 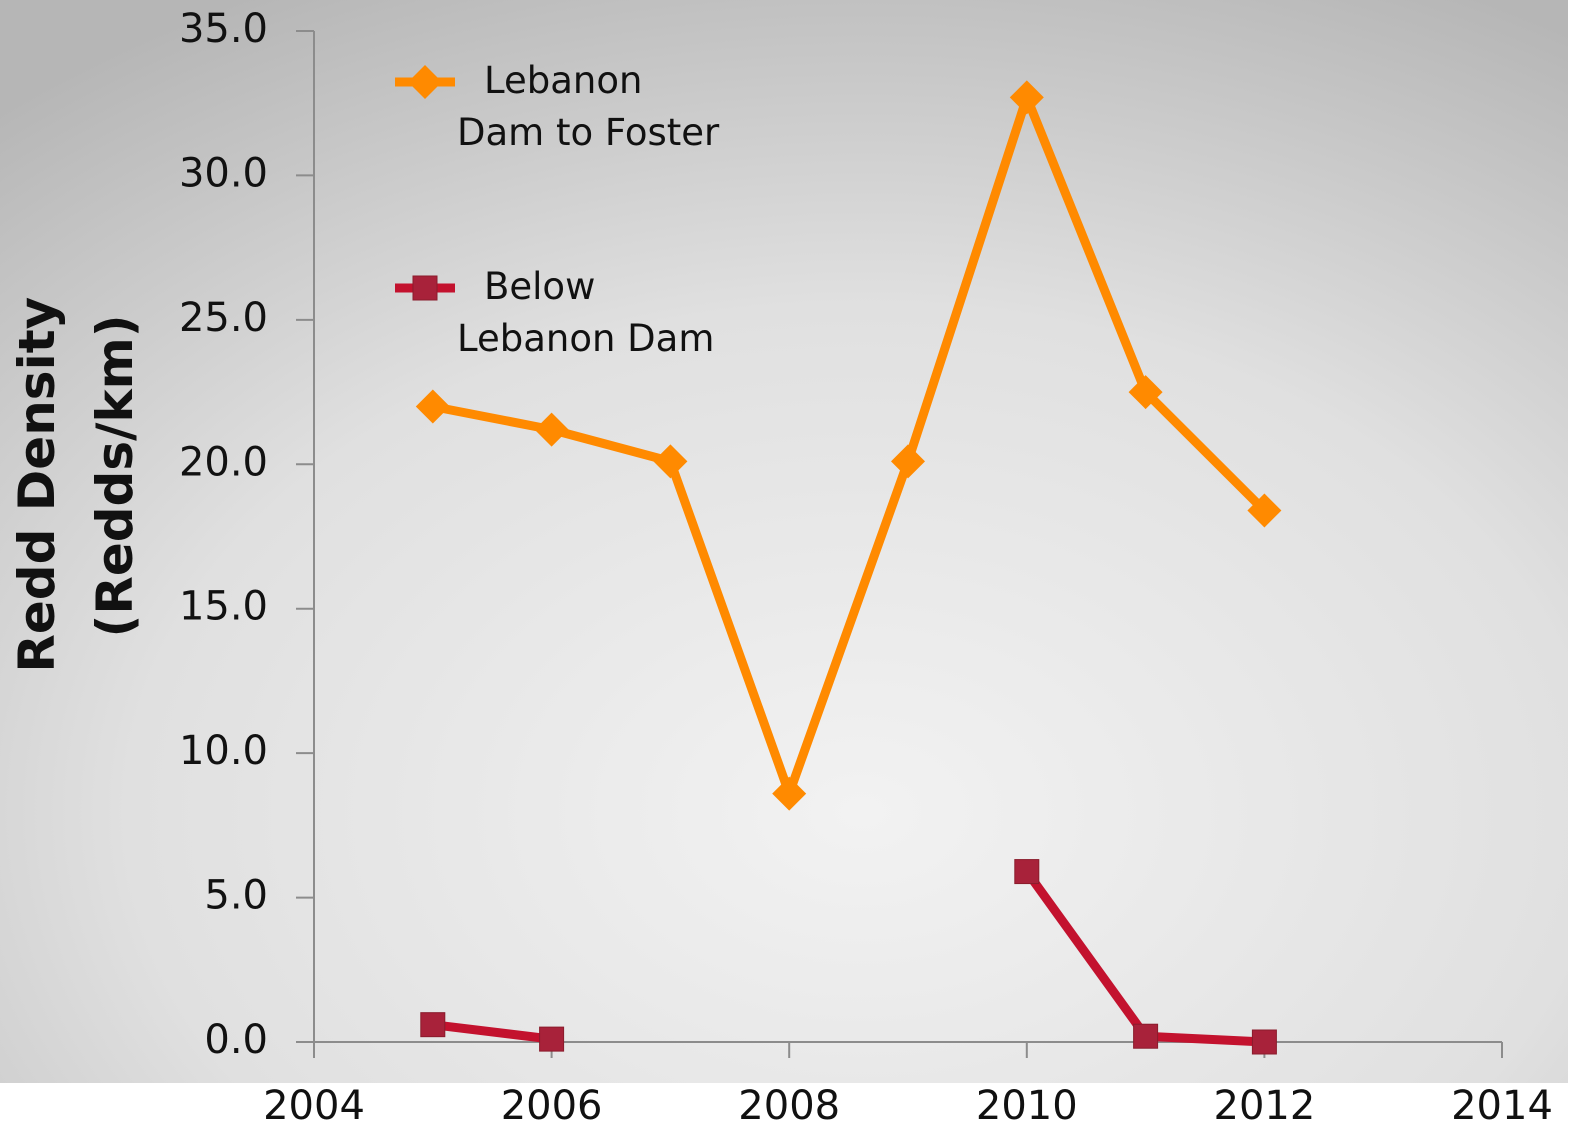 I want to click on x-tick-label: 2010, so click(x=1027, y=1106).